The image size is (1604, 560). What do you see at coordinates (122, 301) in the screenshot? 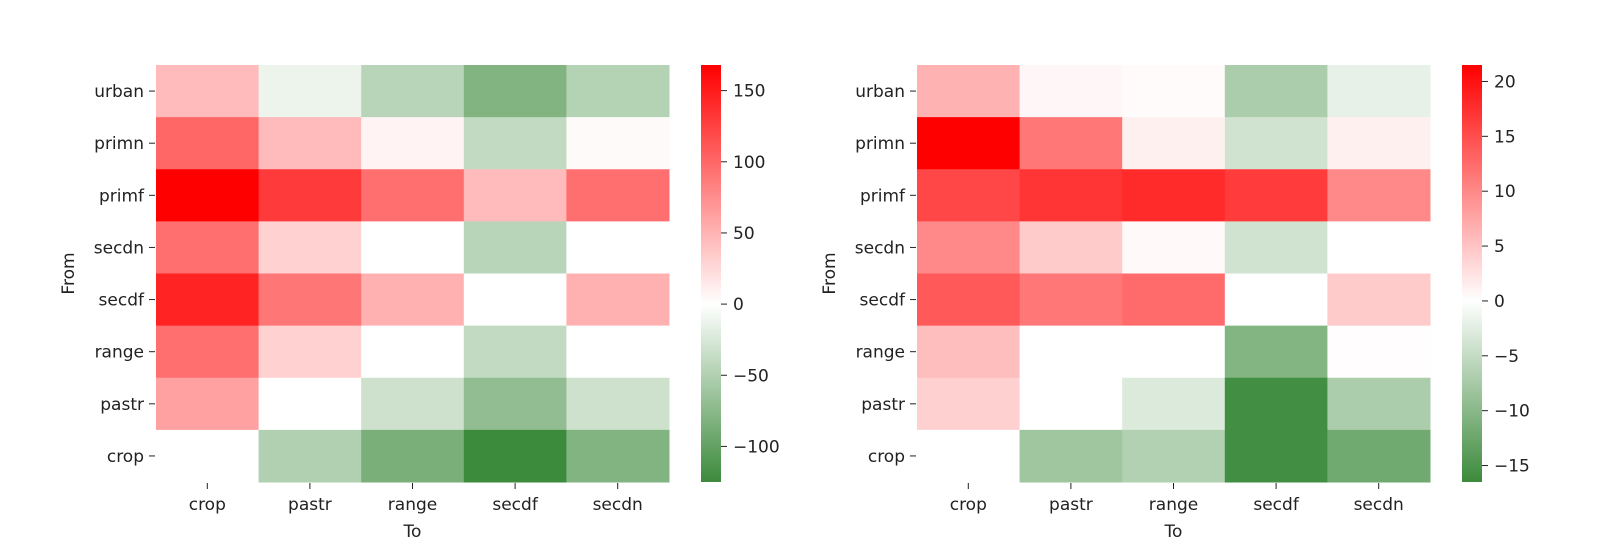
I see `y-tick-label-secdf: secdf` at bounding box center [122, 301].